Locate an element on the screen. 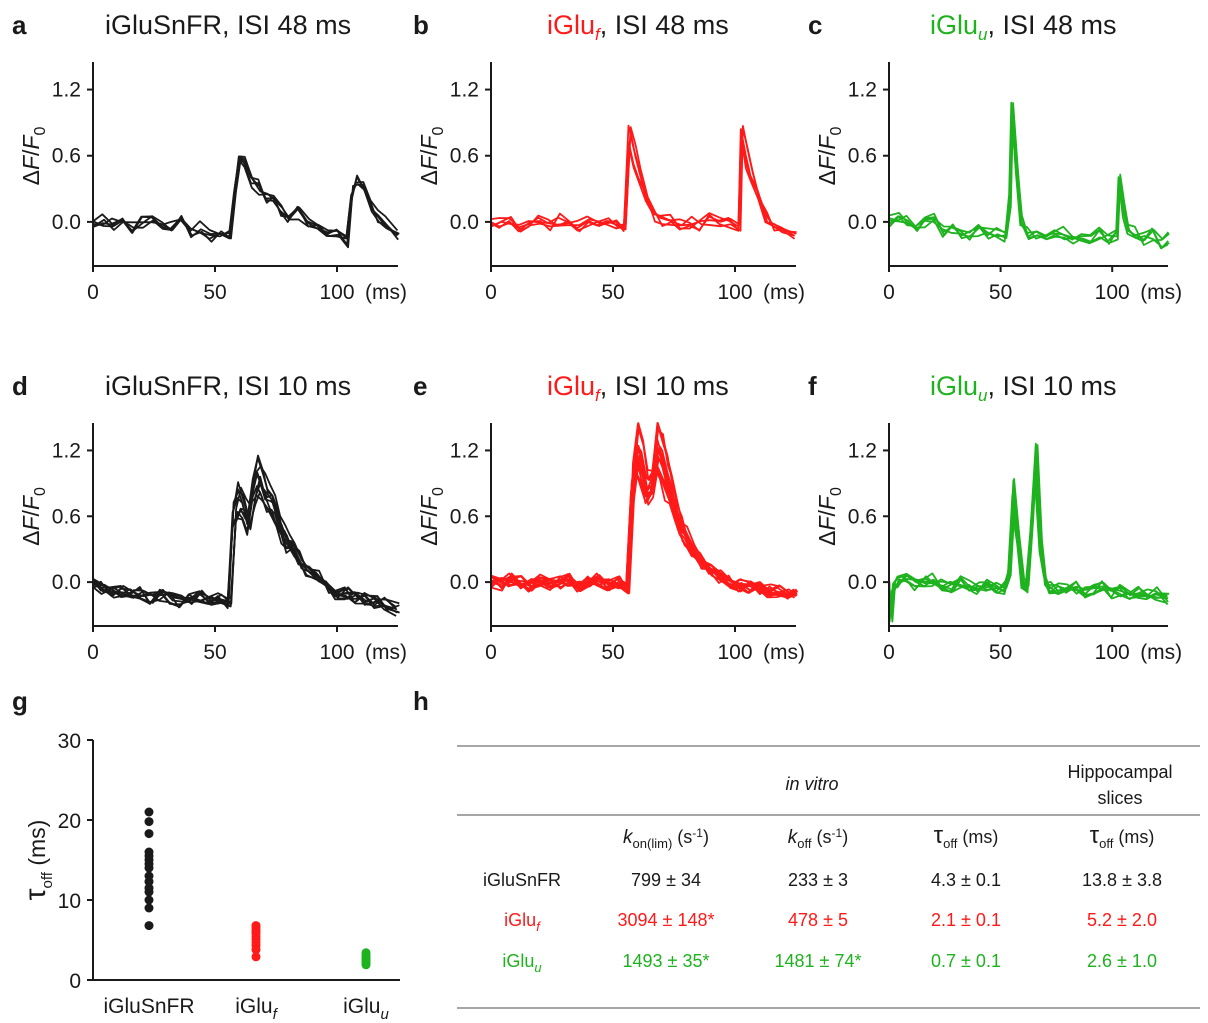 The height and width of the screenshot is (1023, 1208). table-cell: 0.7 ± 0.1 is located at coordinates (966, 961).